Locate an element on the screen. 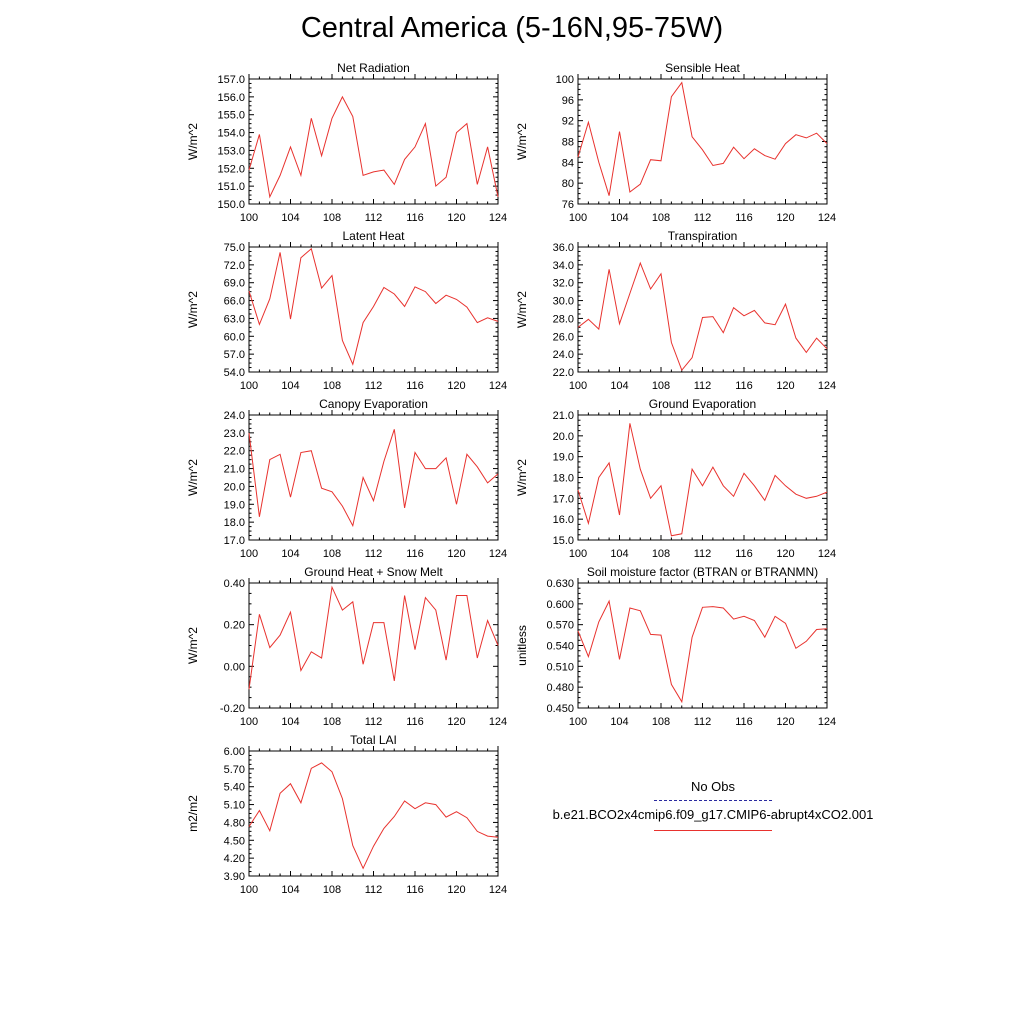 This screenshot has height=1024, width=1024. legend-obs-label: No Obs is located at coordinates (713, 786).